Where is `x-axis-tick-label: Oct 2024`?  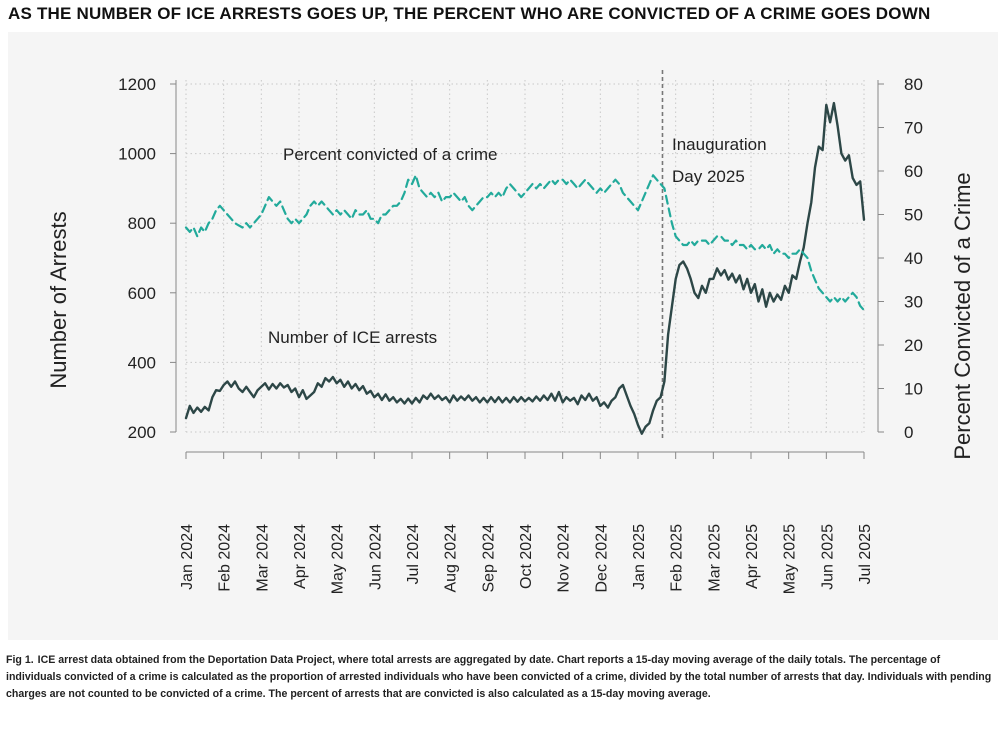 x-axis-tick-label: Oct 2024 is located at coordinates (526, 556).